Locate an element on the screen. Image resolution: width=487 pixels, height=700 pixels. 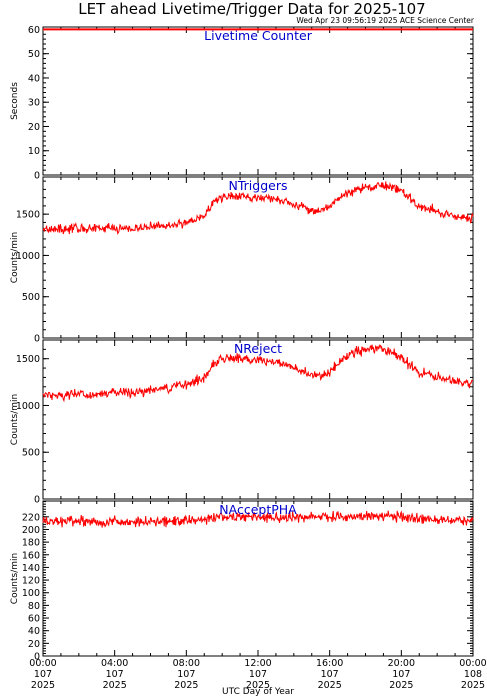
panel-label: NReject is located at coordinates (258, 348).